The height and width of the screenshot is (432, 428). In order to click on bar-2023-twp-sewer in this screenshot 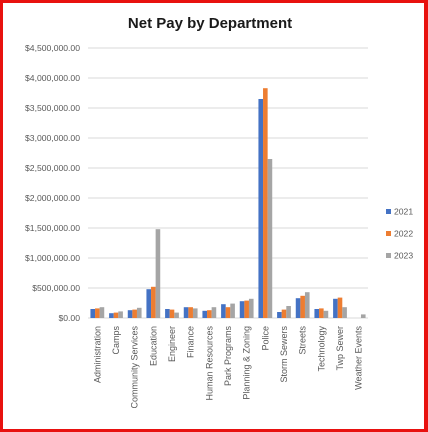, I will do `click(344, 312)`.